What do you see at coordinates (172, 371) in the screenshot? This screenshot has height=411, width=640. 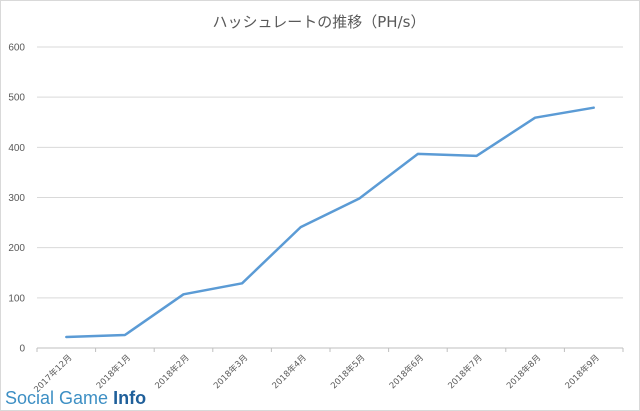 I see `x-tick-label: 2018年2月` at bounding box center [172, 371].